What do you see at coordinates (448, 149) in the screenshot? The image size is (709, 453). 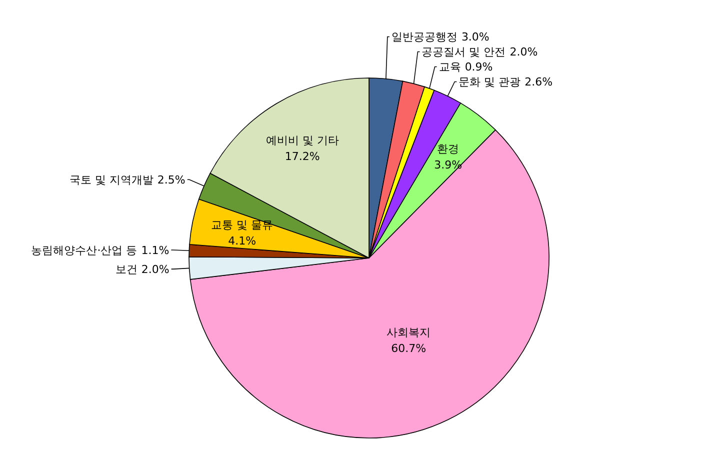 I see `slice-label: 환경` at bounding box center [448, 149].